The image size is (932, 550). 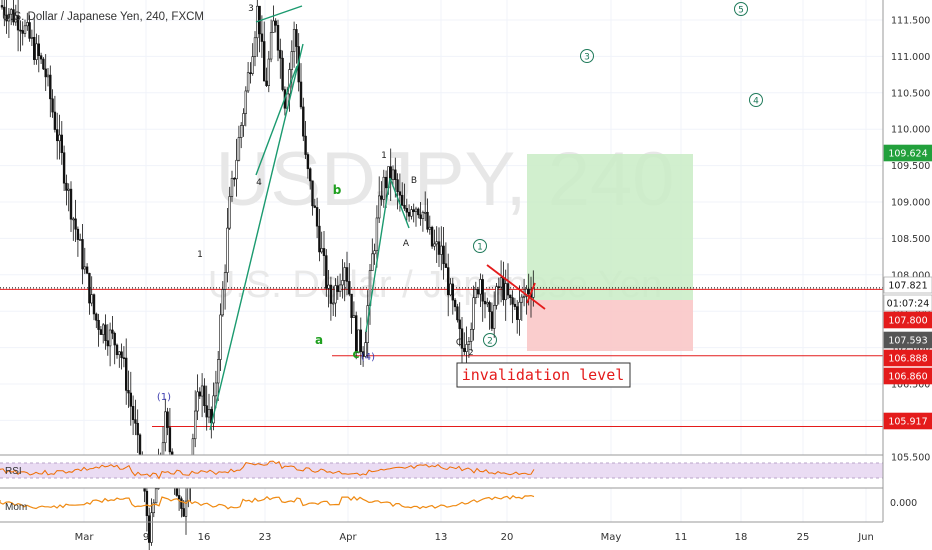 I want to click on circled-wave-2: 2, so click(x=490, y=340).